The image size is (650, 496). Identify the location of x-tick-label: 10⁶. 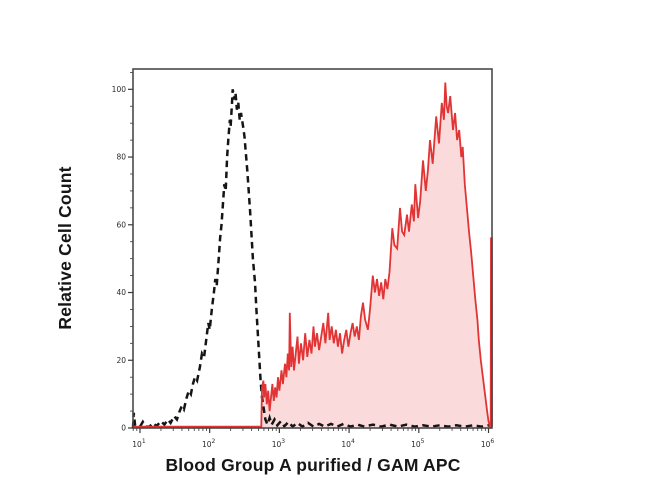
(488, 443).